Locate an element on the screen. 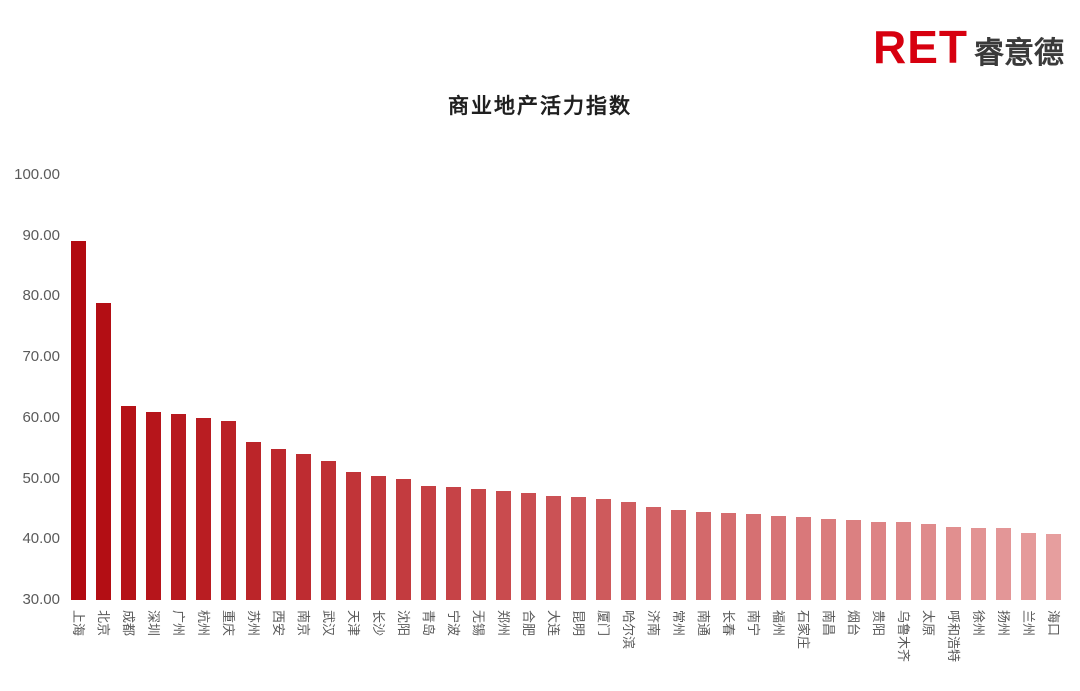 The image size is (1080, 691). x-axis-category-label: 常州 is located at coordinates (678, 623).